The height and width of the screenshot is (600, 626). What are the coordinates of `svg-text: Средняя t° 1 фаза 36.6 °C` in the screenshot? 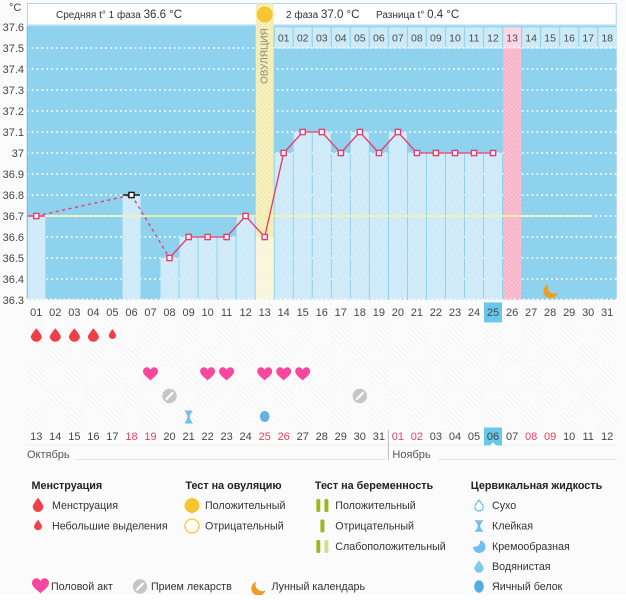 It's located at (119, 15).